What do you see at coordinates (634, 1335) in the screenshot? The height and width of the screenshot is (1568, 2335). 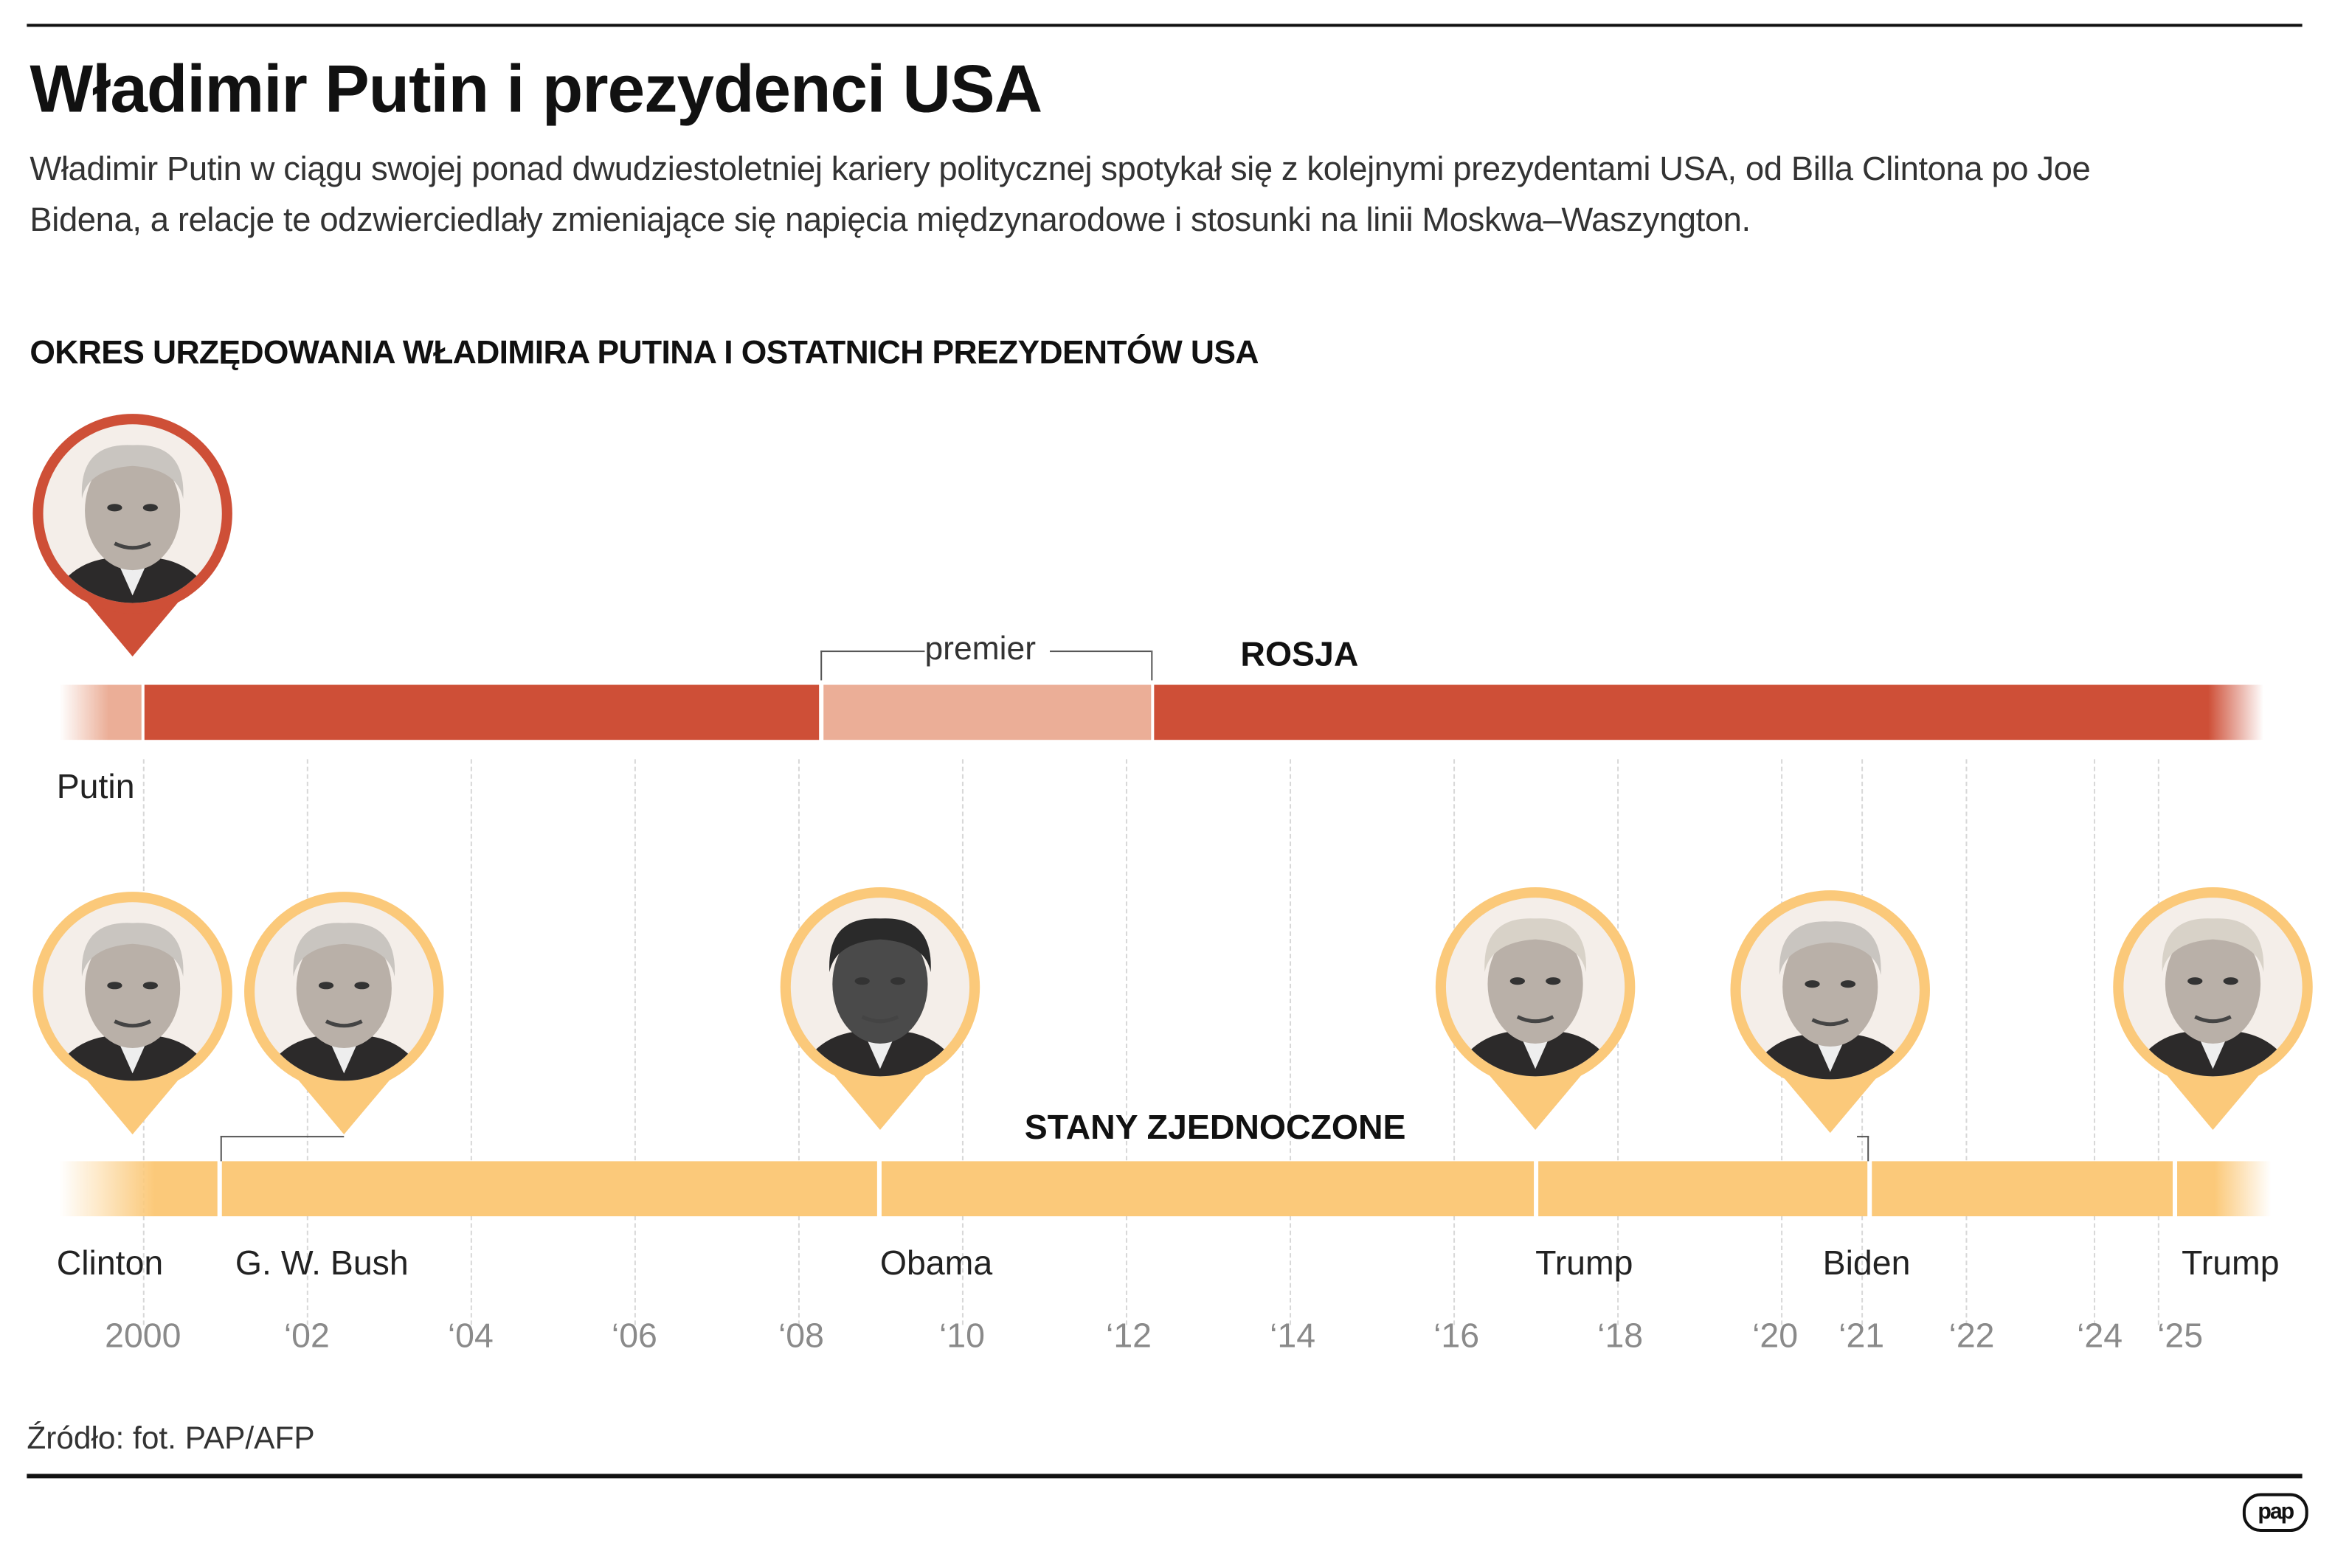 I see `year-label: ‘06` at bounding box center [634, 1335].